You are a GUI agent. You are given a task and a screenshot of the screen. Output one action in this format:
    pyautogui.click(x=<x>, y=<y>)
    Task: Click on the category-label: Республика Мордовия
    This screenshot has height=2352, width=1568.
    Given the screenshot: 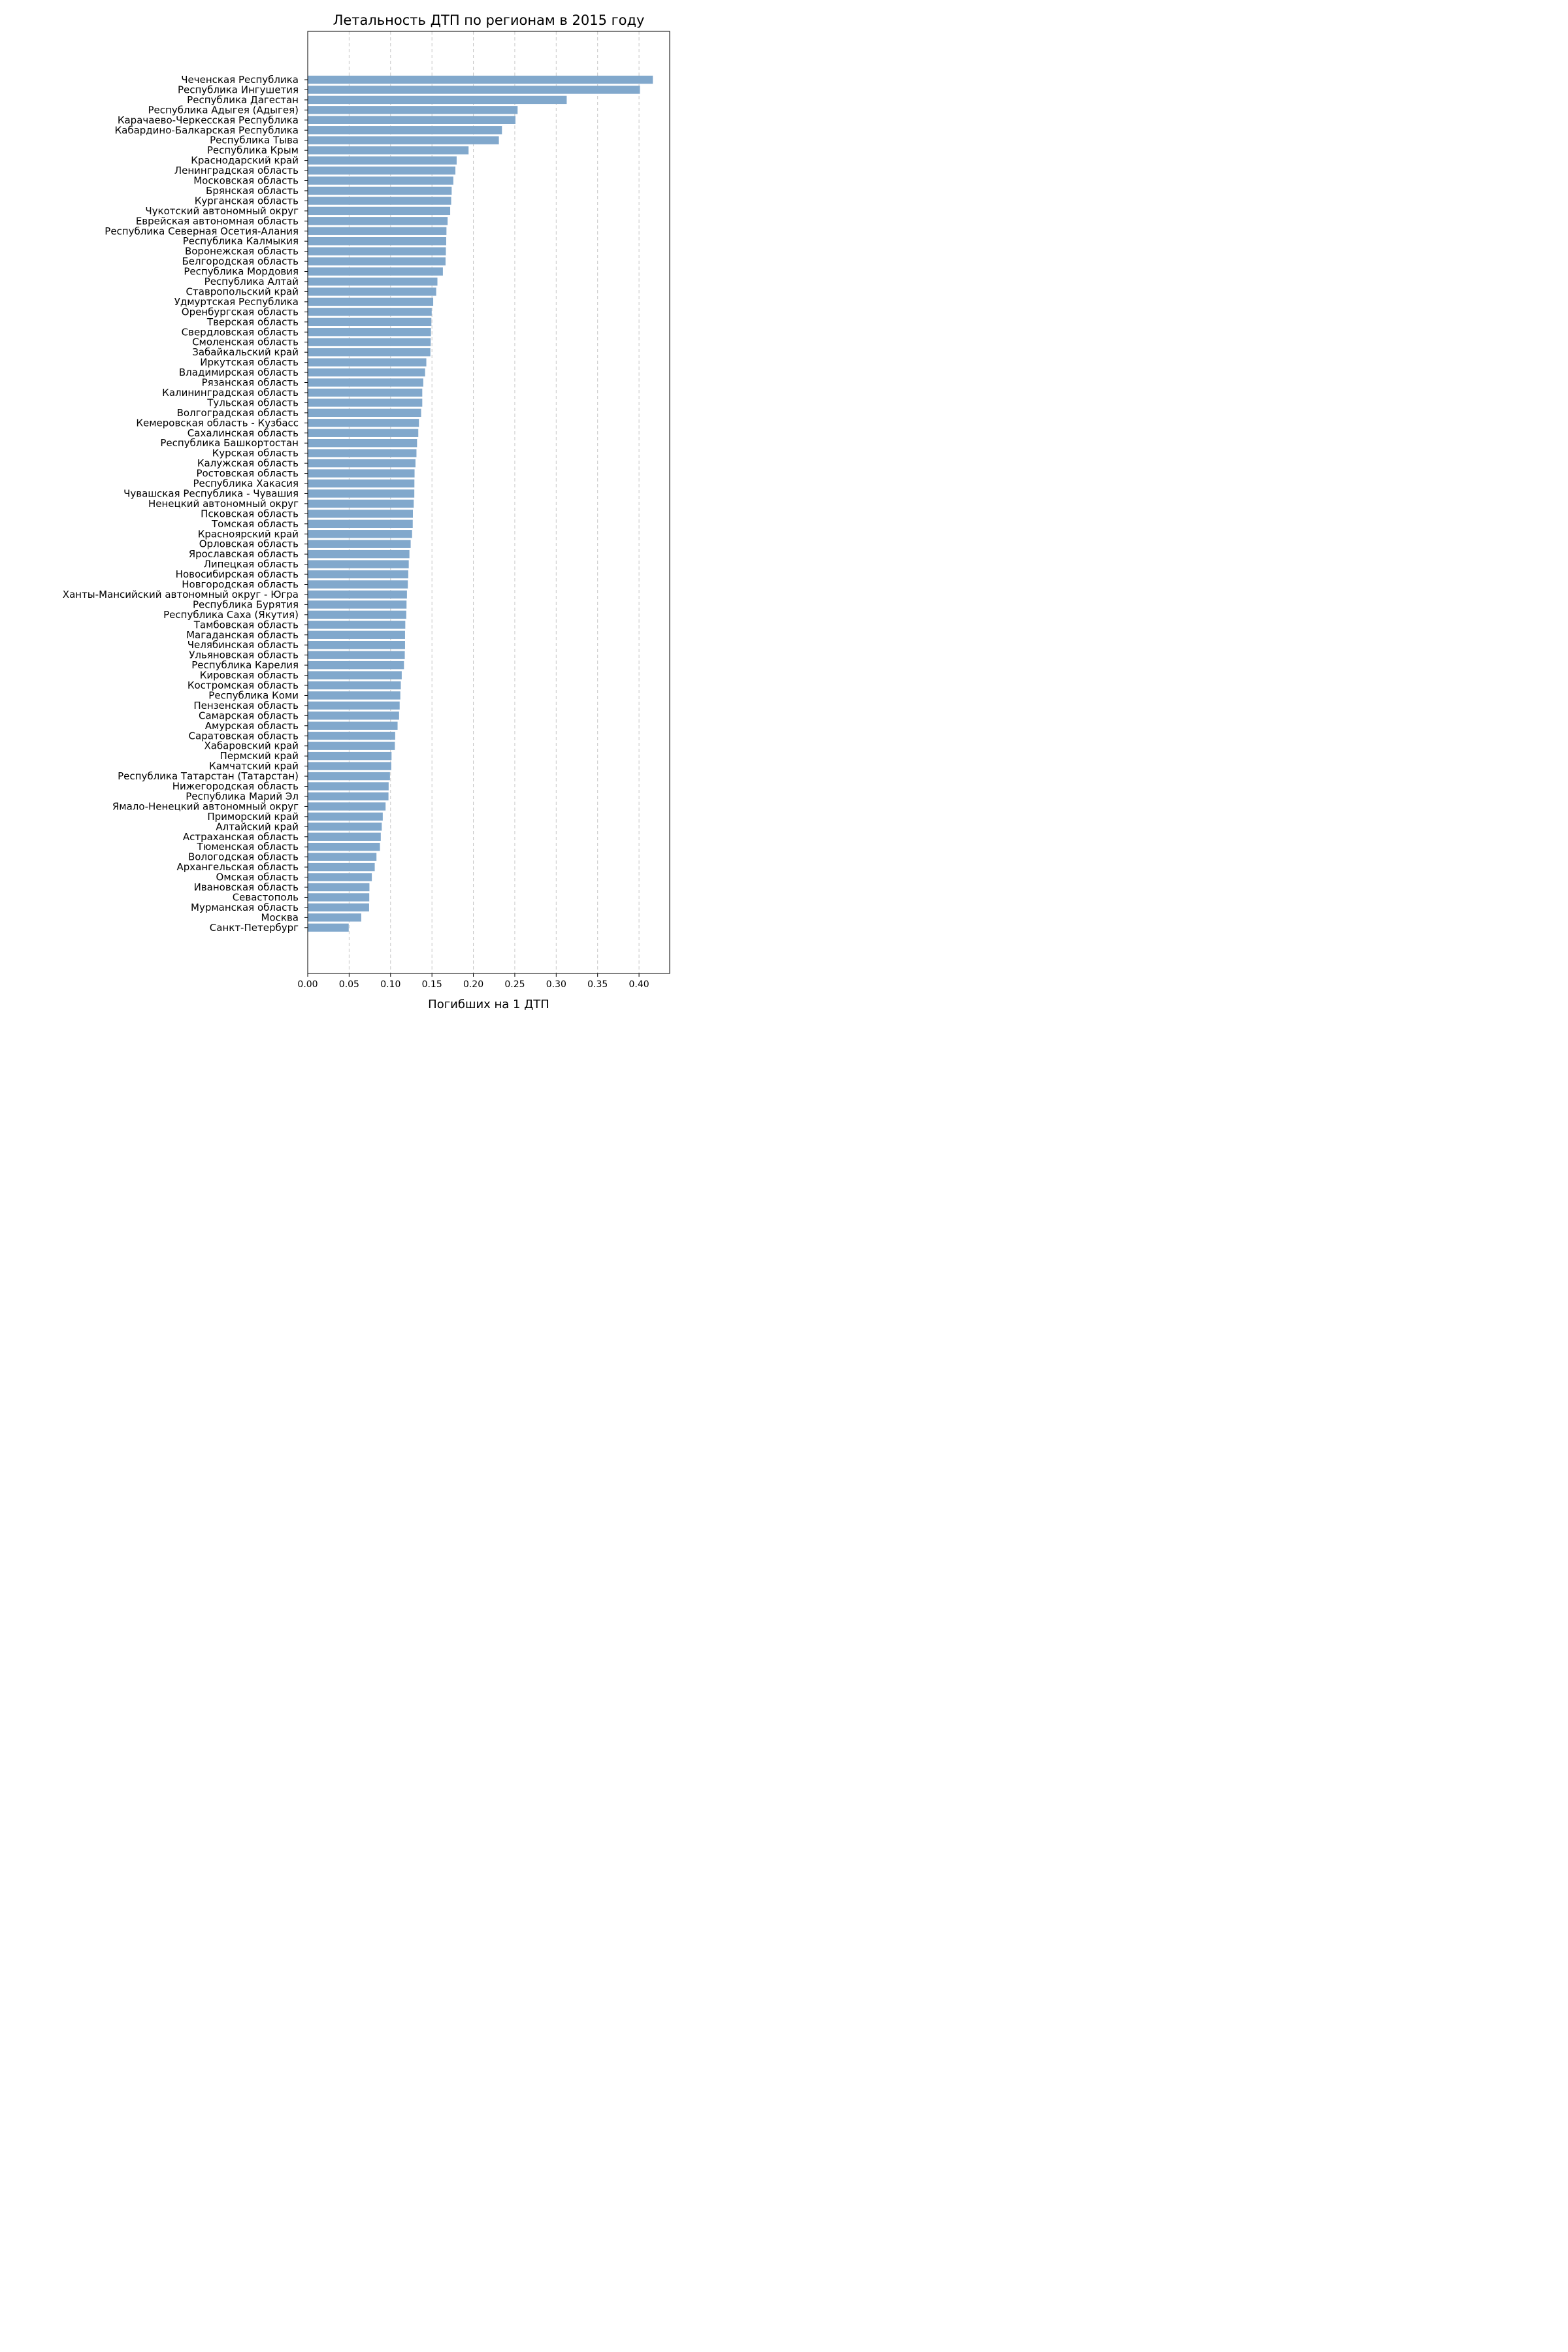 What is the action you would take?
    pyautogui.click(x=241, y=272)
    